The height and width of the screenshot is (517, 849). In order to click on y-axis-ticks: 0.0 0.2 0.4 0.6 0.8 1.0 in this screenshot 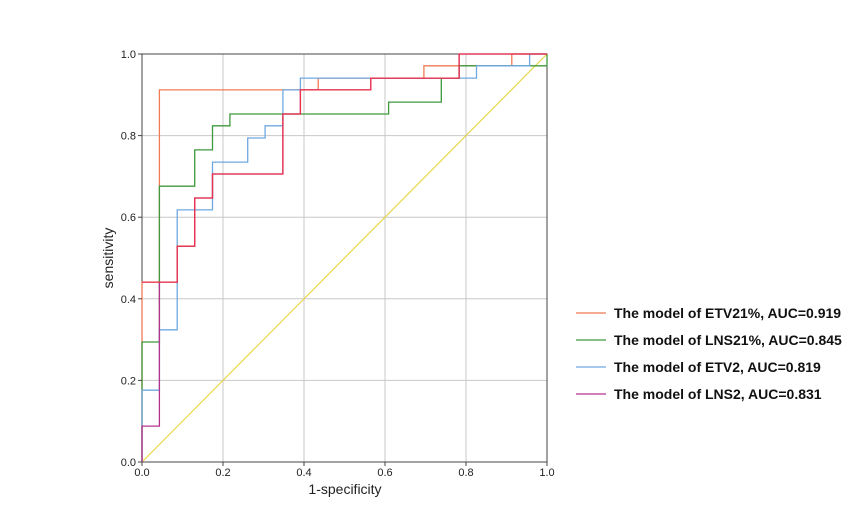, I will do `click(131, 259)`.